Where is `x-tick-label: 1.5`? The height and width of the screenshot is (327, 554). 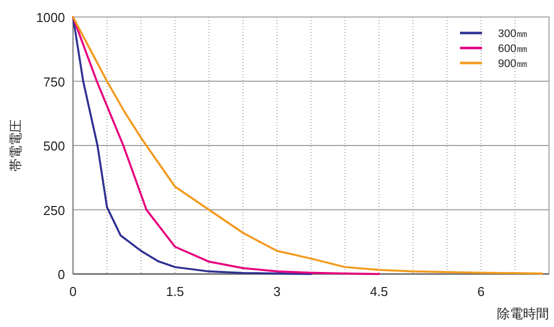
x-tick-label: 1.5 is located at coordinates (175, 291).